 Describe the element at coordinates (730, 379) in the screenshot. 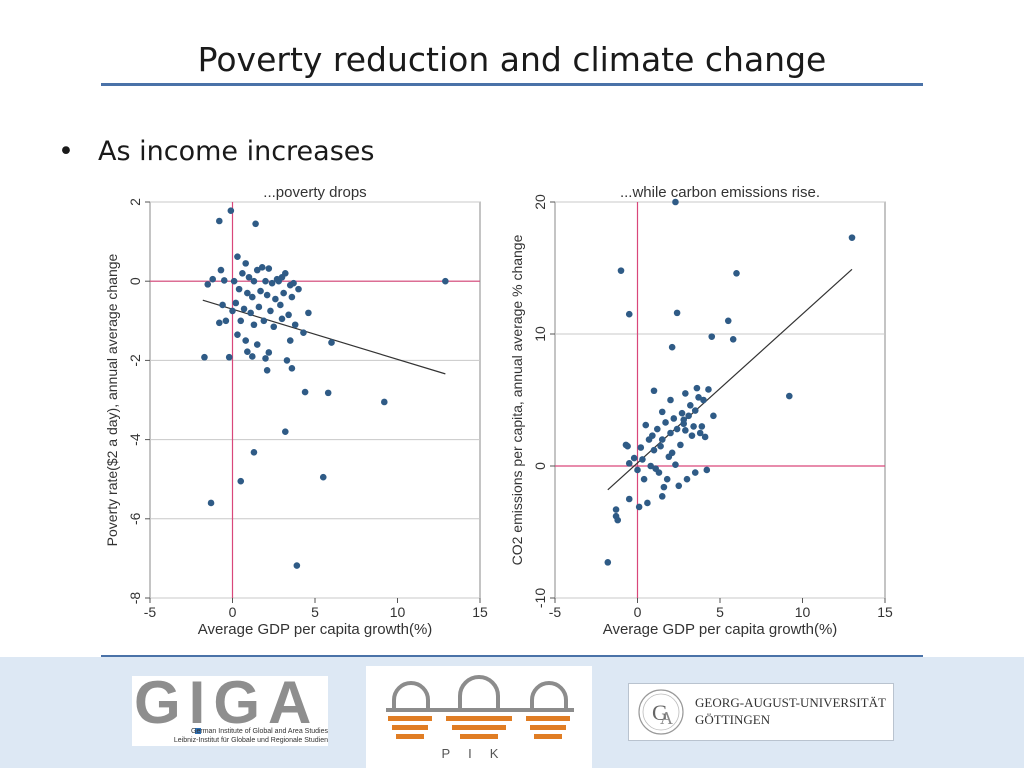

I see `co2-fit-line` at that location.